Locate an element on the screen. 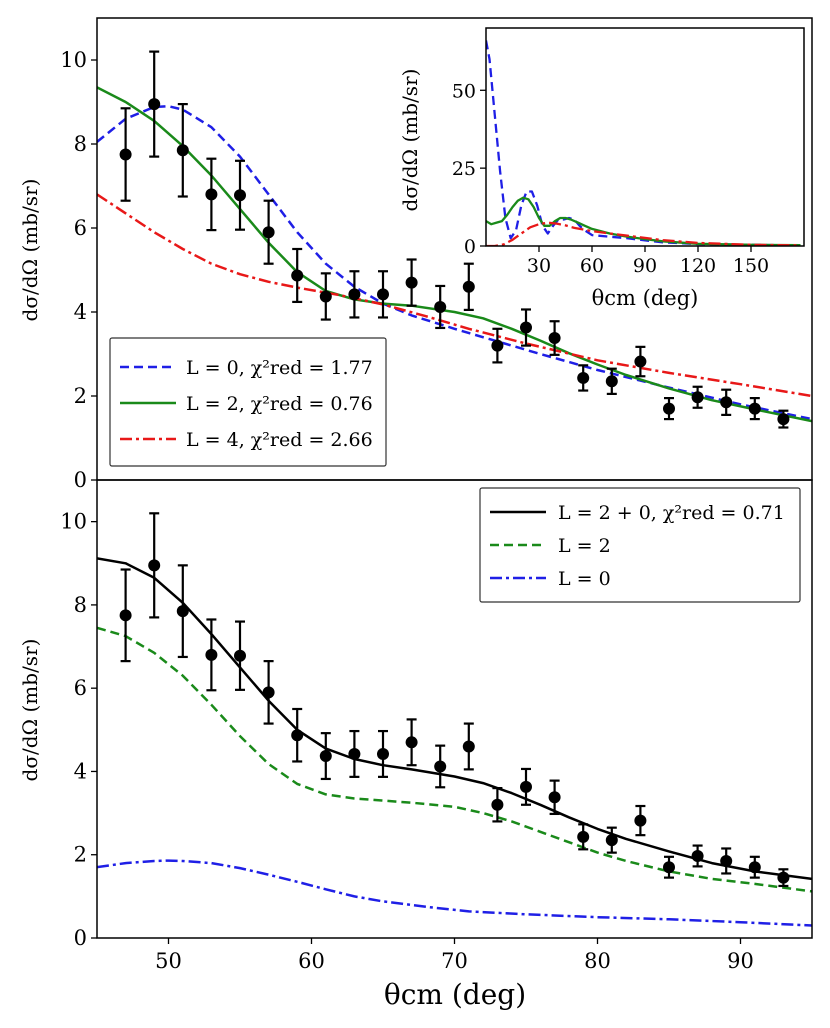 Image resolution: width=830 pixels, height=1028 pixels. legend-entry-L0: L = 0, χ²red = 1.77 is located at coordinates (279, 368).